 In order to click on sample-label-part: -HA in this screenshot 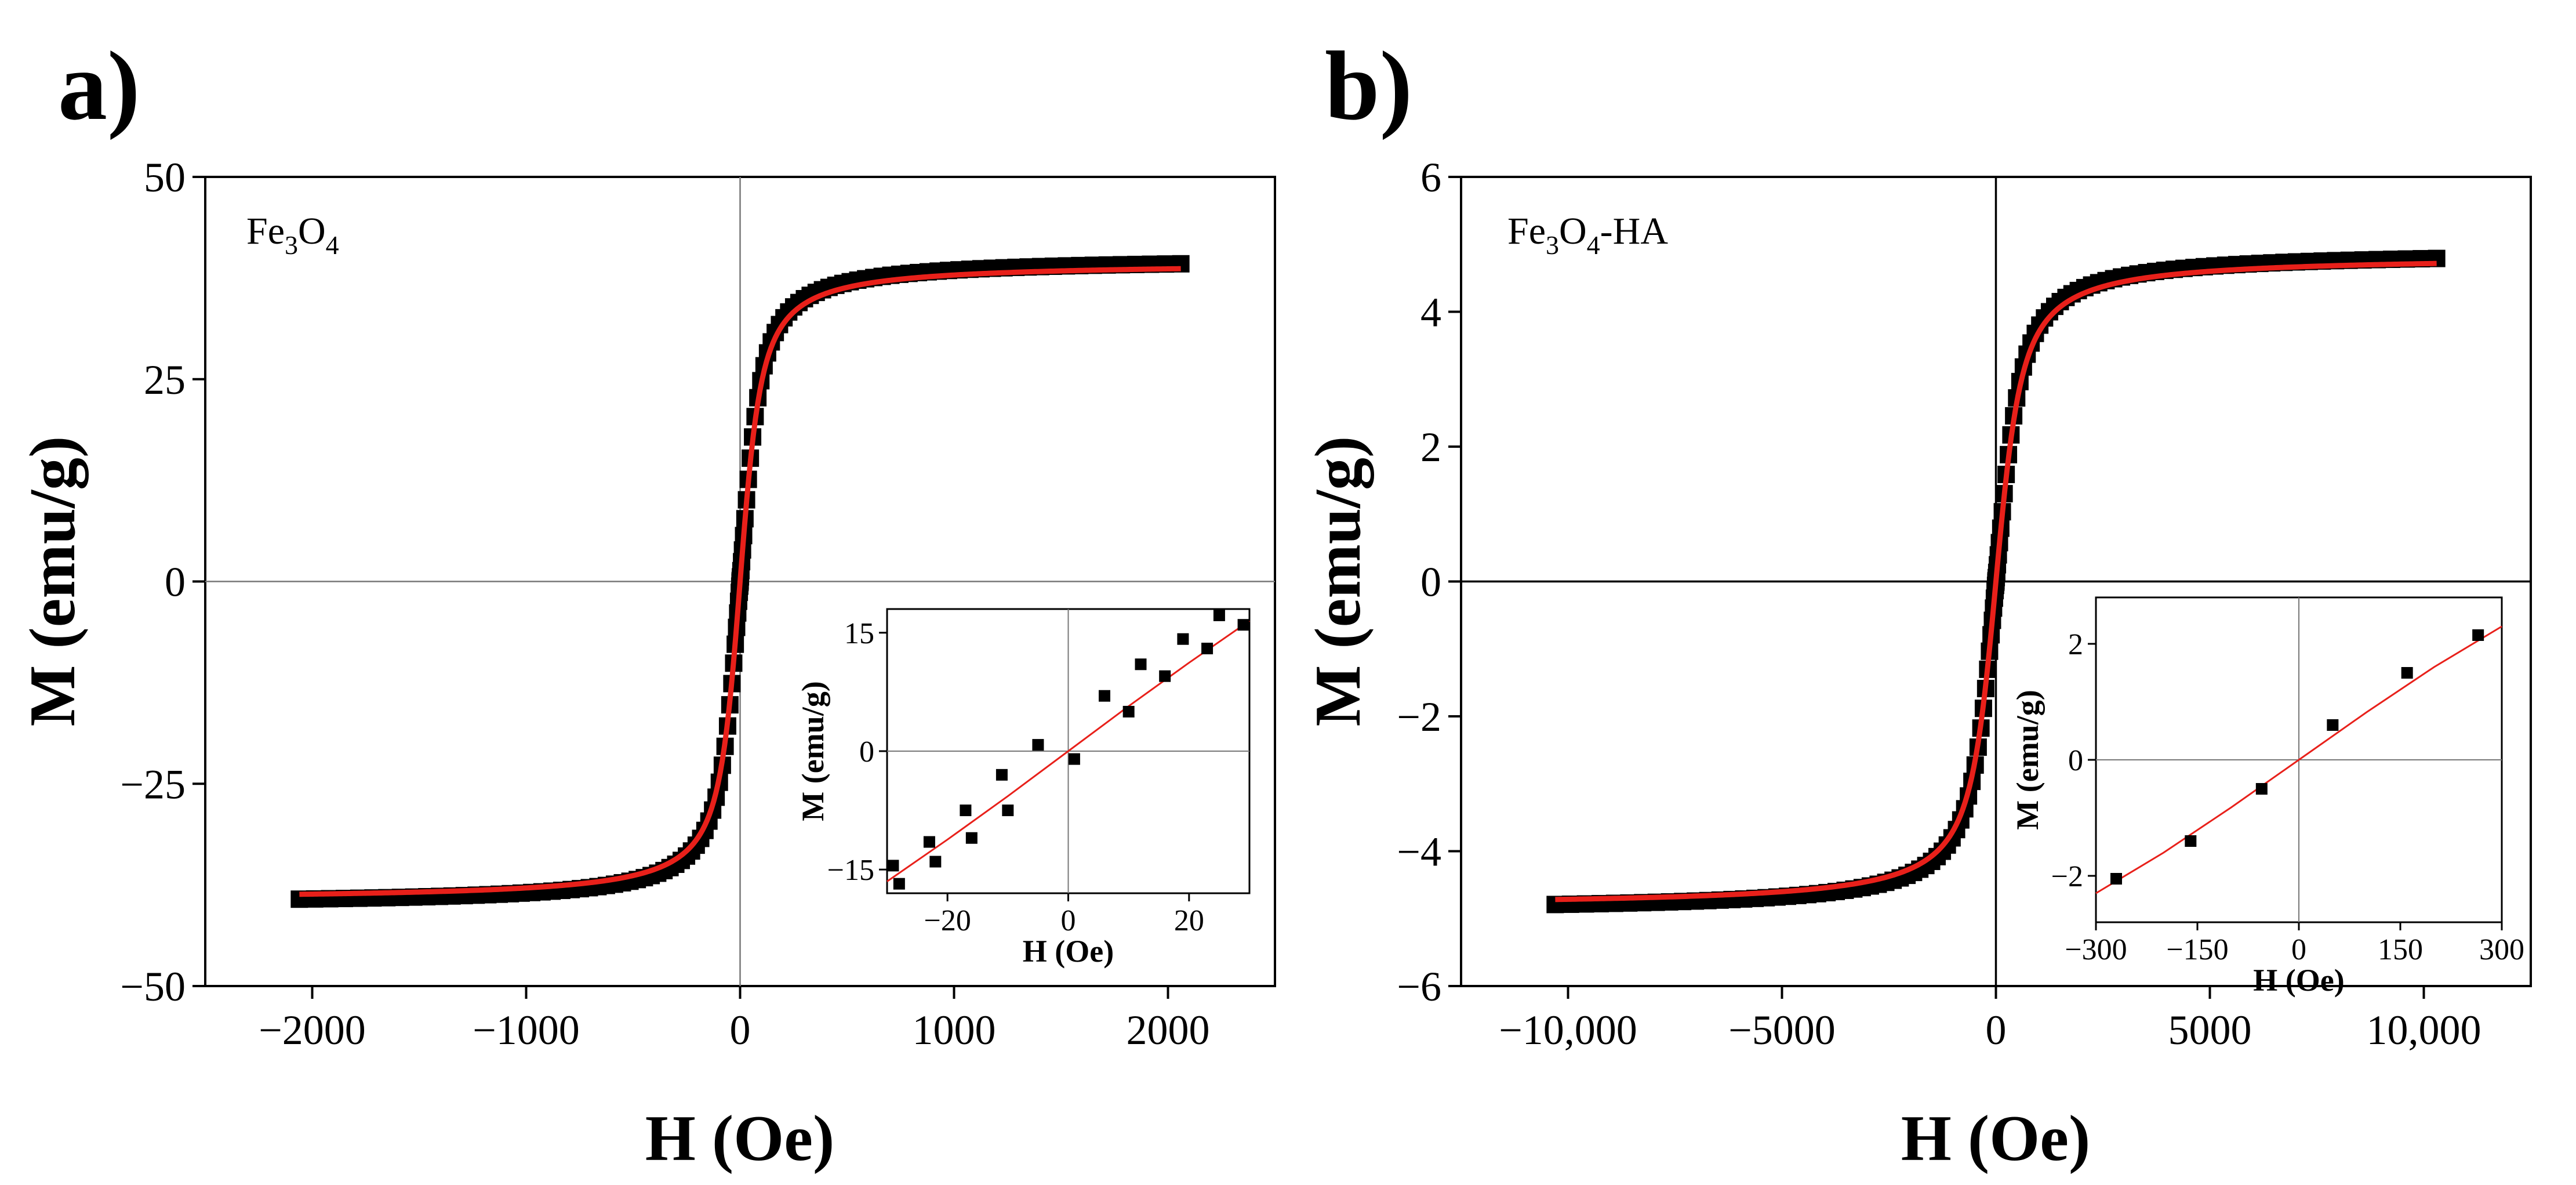, I will do `click(1634, 231)`.